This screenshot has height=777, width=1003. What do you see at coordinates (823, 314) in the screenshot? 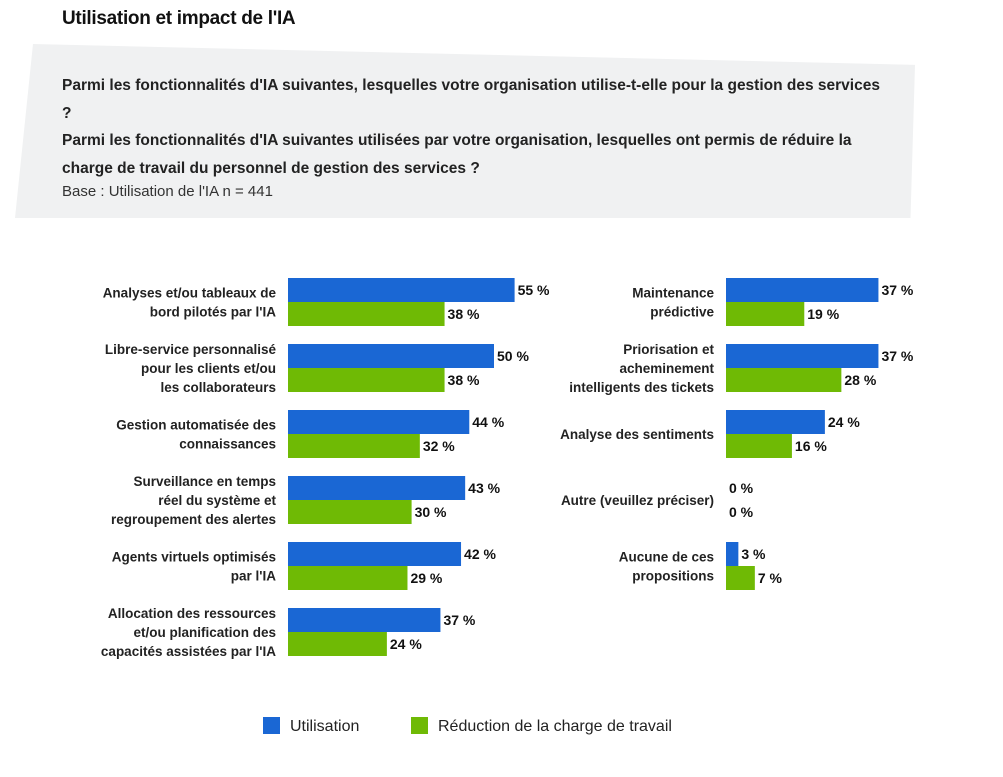
I see `value-label-reduction-right-0: 19 %` at bounding box center [823, 314].